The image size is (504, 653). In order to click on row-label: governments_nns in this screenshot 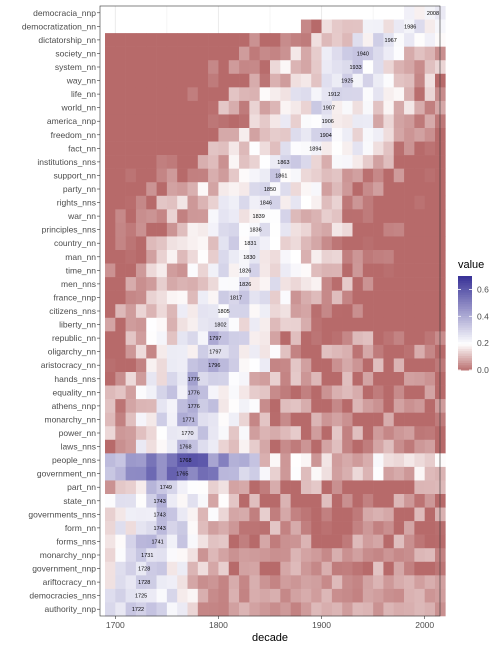, I will do `click(62, 514)`.